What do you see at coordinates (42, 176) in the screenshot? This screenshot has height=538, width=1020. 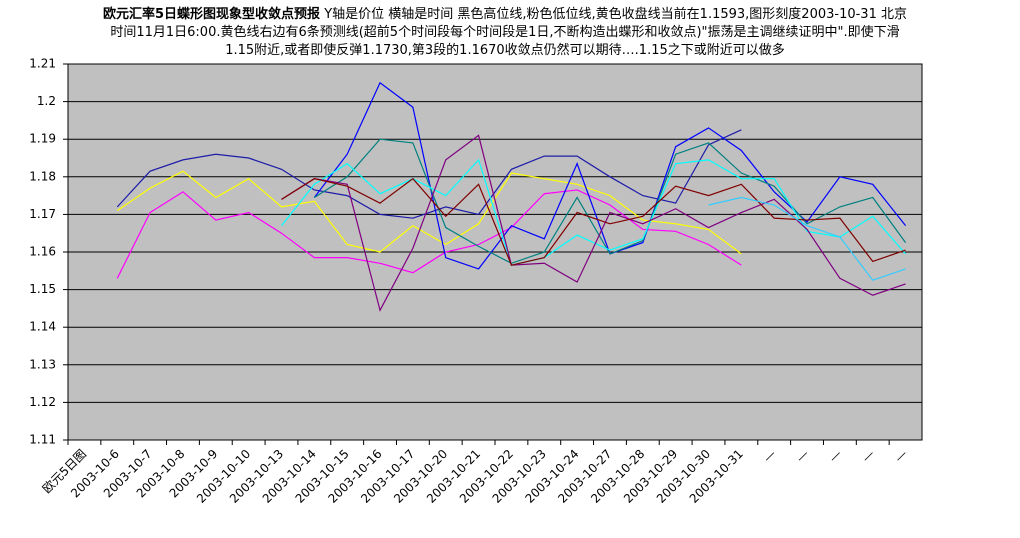 I see `y-tick-label: 1.18` at bounding box center [42, 176].